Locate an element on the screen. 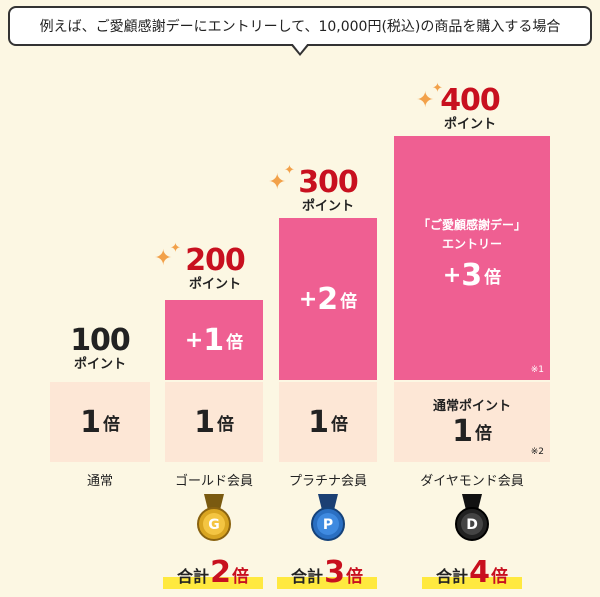 This screenshot has height=597, width=600. tier-label-platinum: プラチナ会員 is located at coordinates (327, 481).